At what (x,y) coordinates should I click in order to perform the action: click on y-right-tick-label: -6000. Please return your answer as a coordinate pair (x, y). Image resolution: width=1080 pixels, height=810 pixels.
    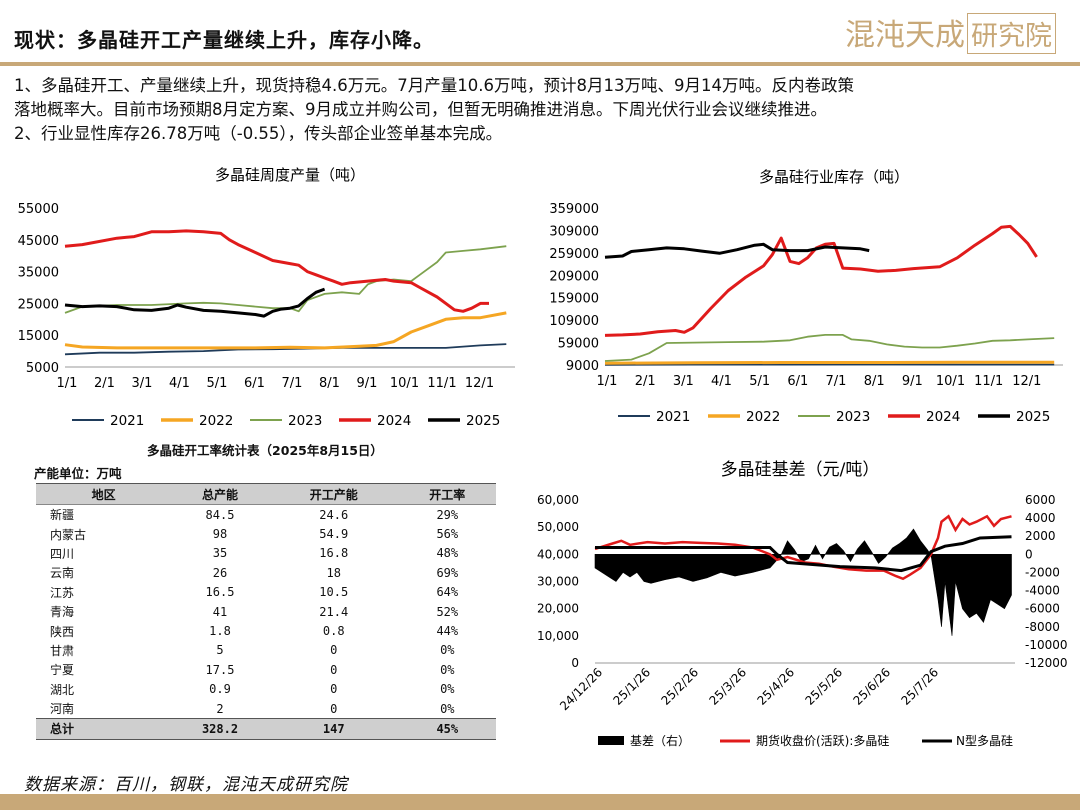
    Looking at the image, I should click on (1042, 609).